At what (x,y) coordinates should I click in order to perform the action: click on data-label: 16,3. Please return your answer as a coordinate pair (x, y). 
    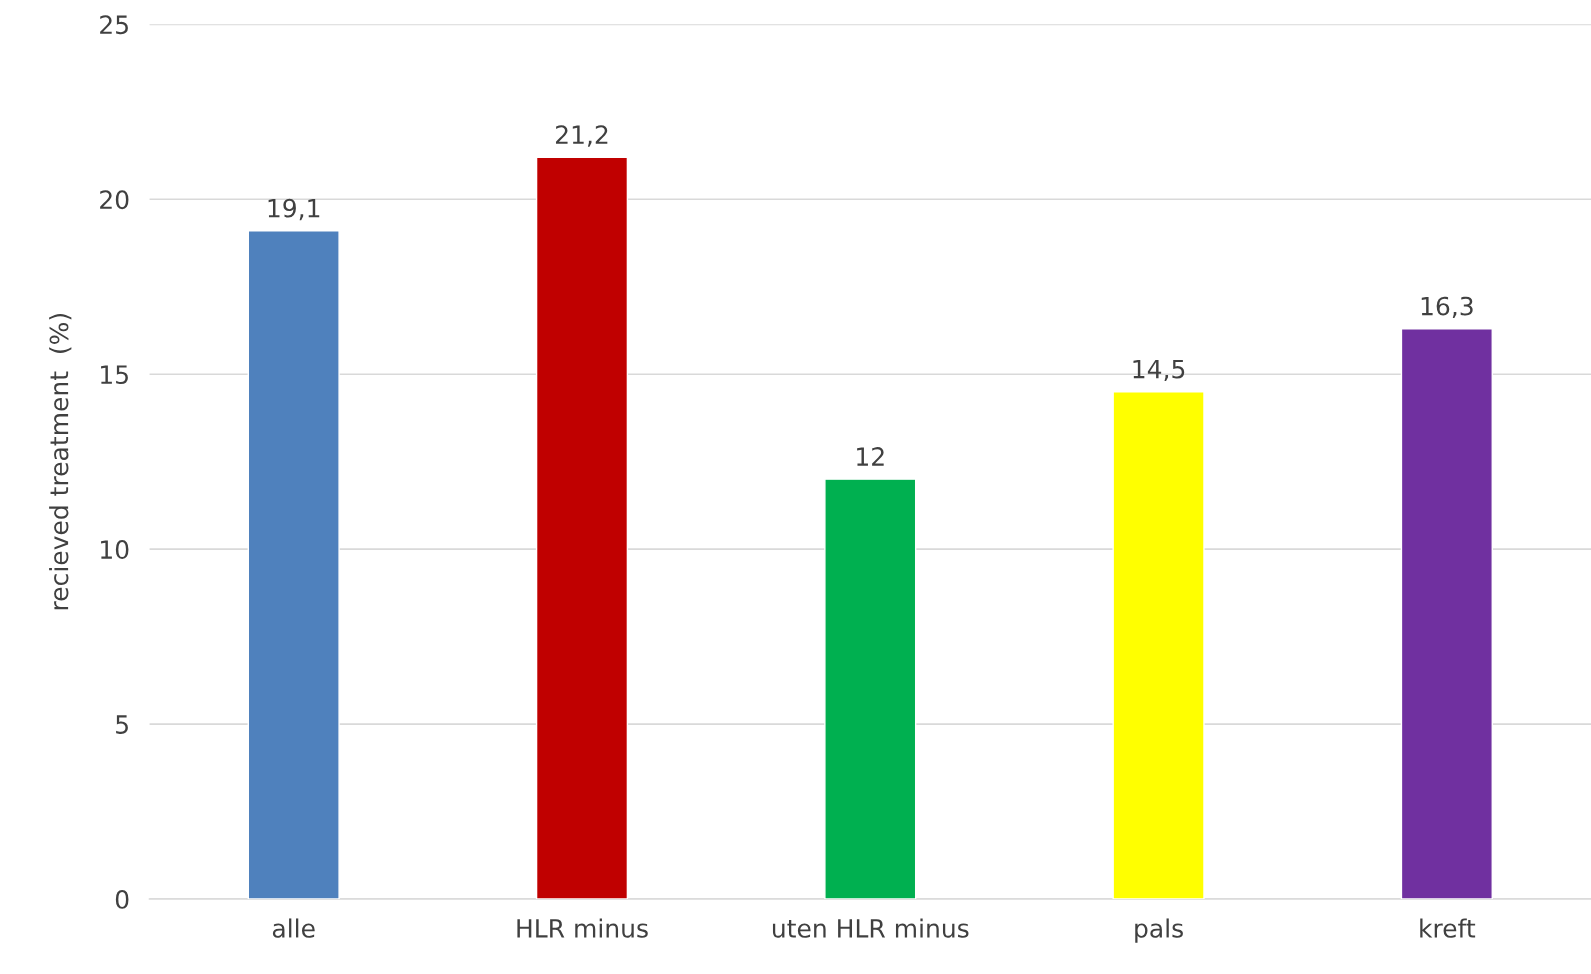
    Looking at the image, I should click on (1447, 307).